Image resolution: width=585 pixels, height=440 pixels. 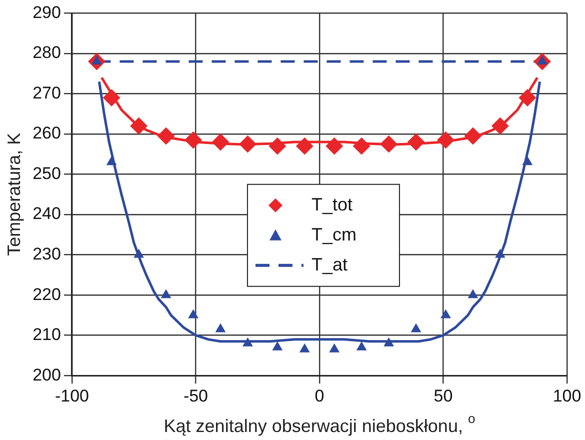 What do you see at coordinates (46, 334) in the screenshot?
I see `y-tick-label: 210` at bounding box center [46, 334].